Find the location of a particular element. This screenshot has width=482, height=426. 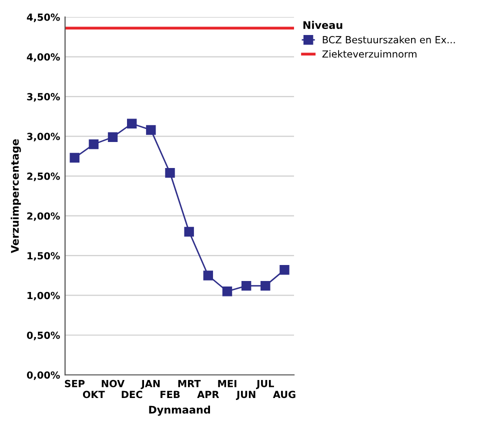

y-tick-label: 3,50% is located at coordinates (43, 97).